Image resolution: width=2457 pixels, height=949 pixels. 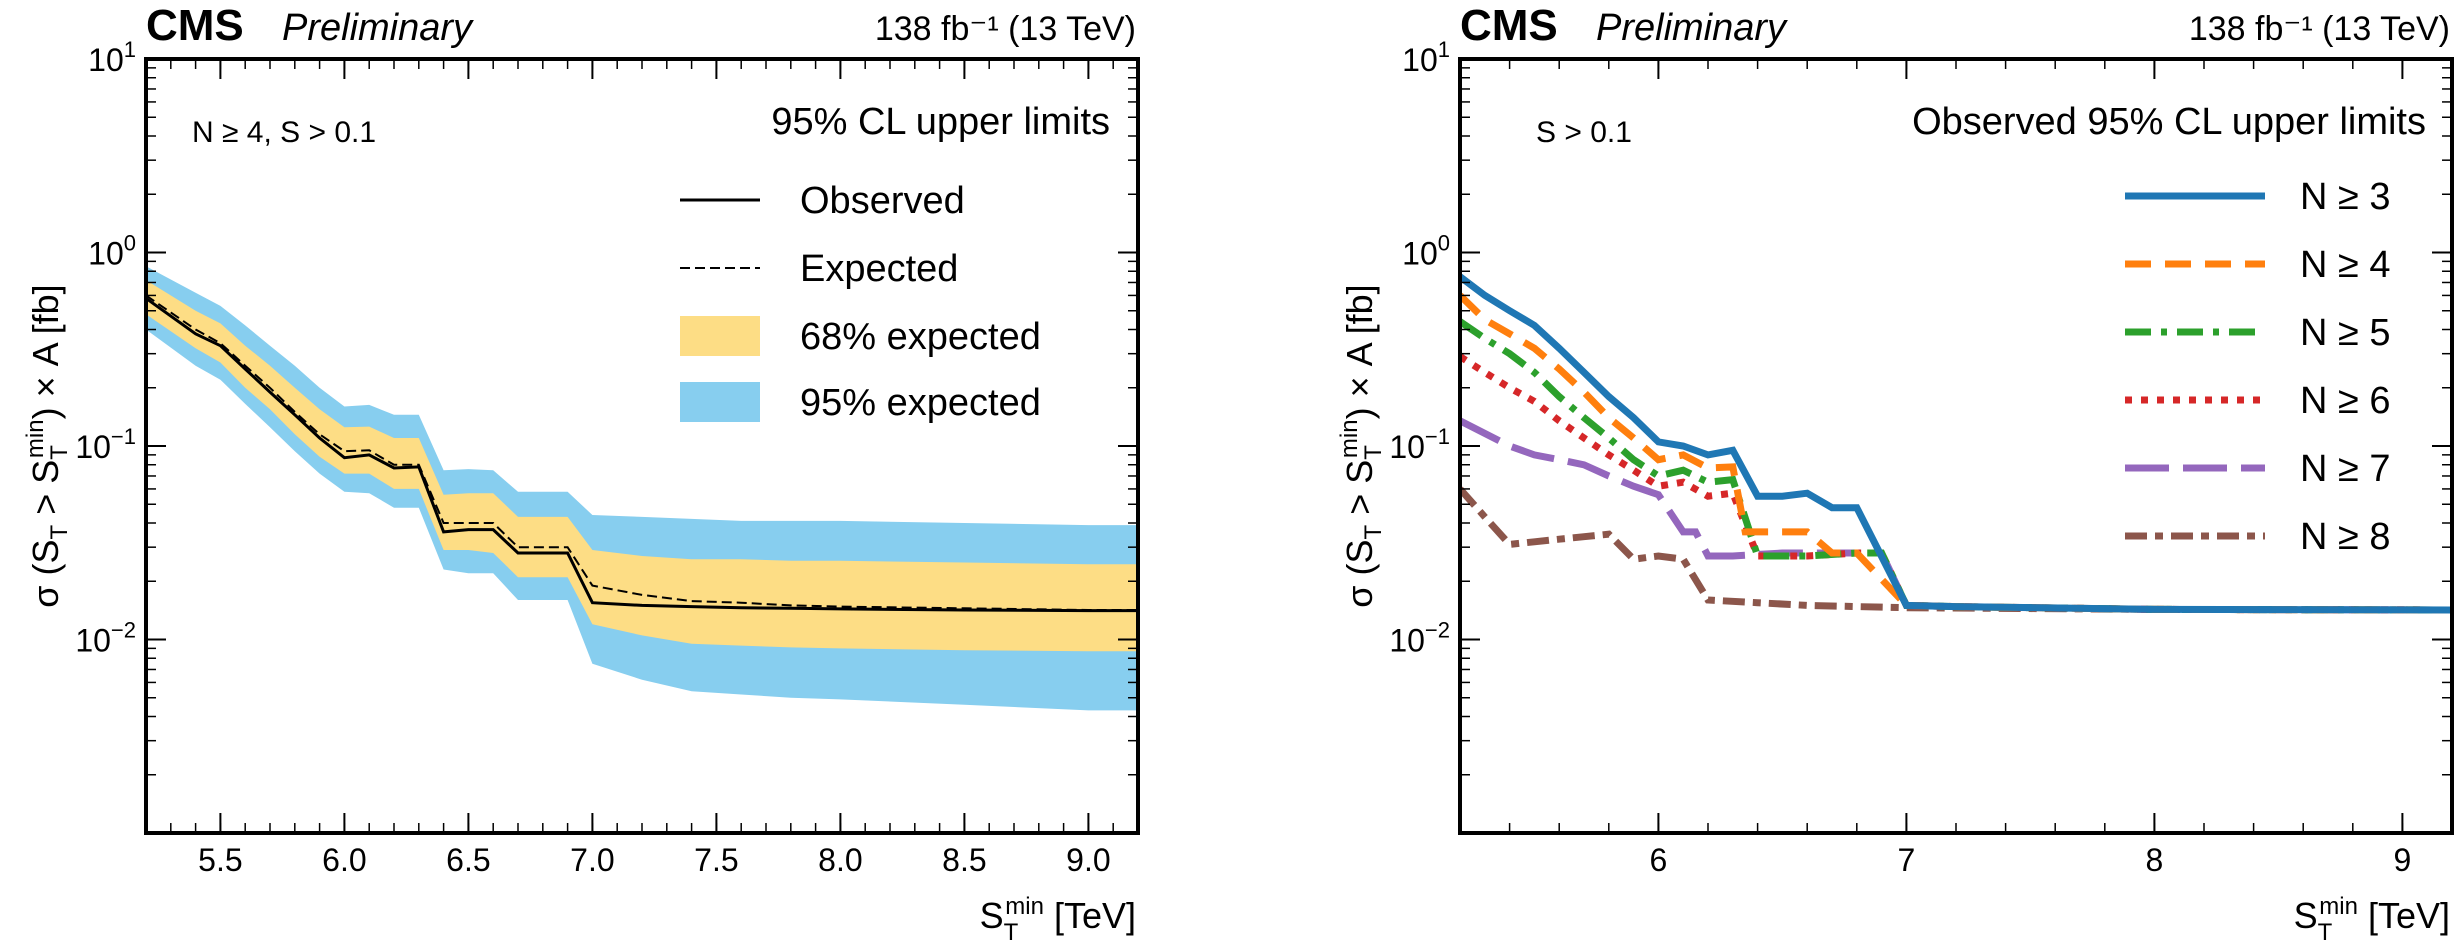 I want to click on series-line-n6, so click(x=1956, y=483).